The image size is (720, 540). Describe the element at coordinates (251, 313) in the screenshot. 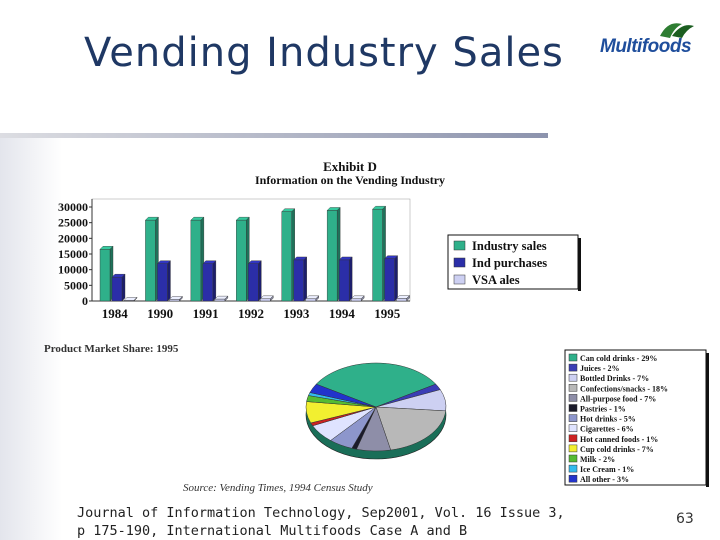

I see `bar-x-tick-label: 1992` at that location.